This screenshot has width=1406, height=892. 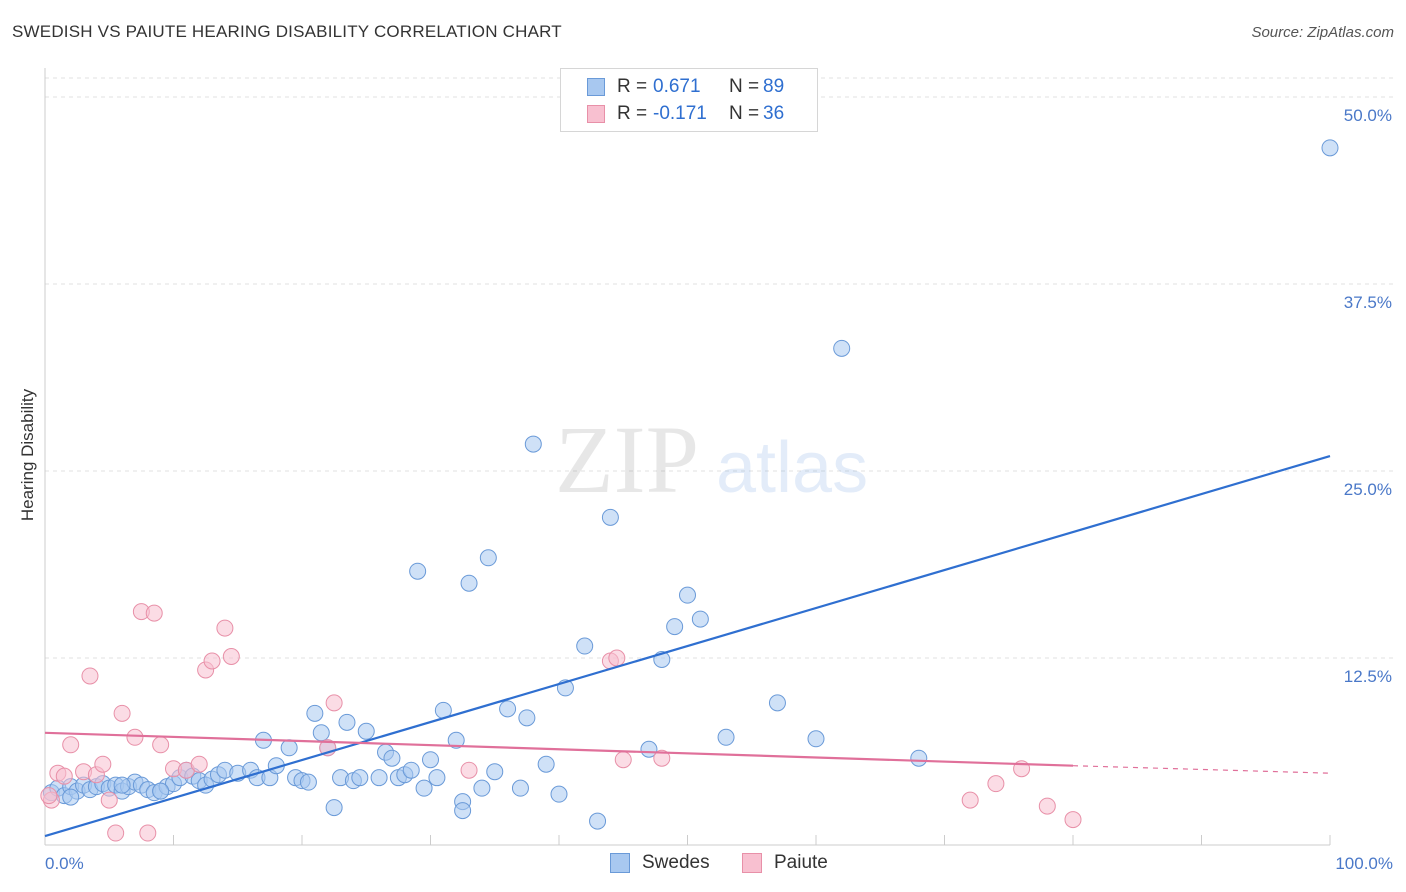 What do you see at coordinates (677, 86) in the screenshot?
I see `legend-r-value: 0.671` at bounding box center [677, 86].